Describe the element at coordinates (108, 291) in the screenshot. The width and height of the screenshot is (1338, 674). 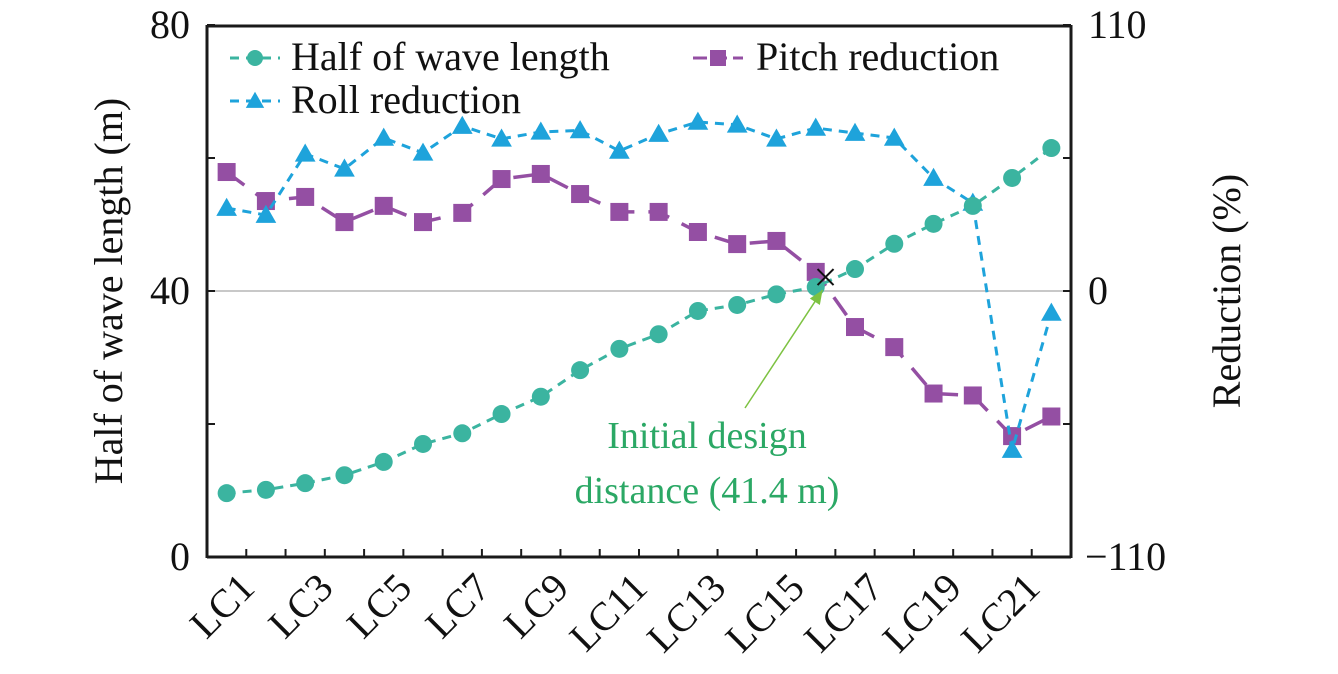
I see `left-axis-title: Half of wave length (m)` at that location.